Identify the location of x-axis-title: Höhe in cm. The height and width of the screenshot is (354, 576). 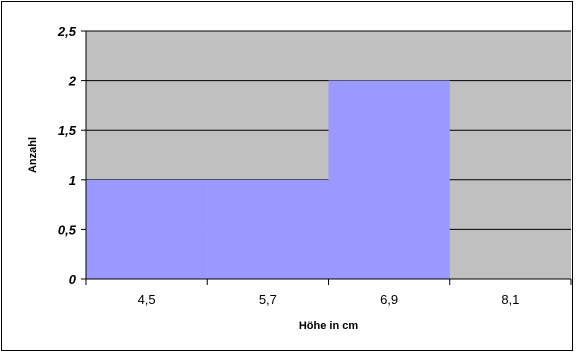
(329, 326).